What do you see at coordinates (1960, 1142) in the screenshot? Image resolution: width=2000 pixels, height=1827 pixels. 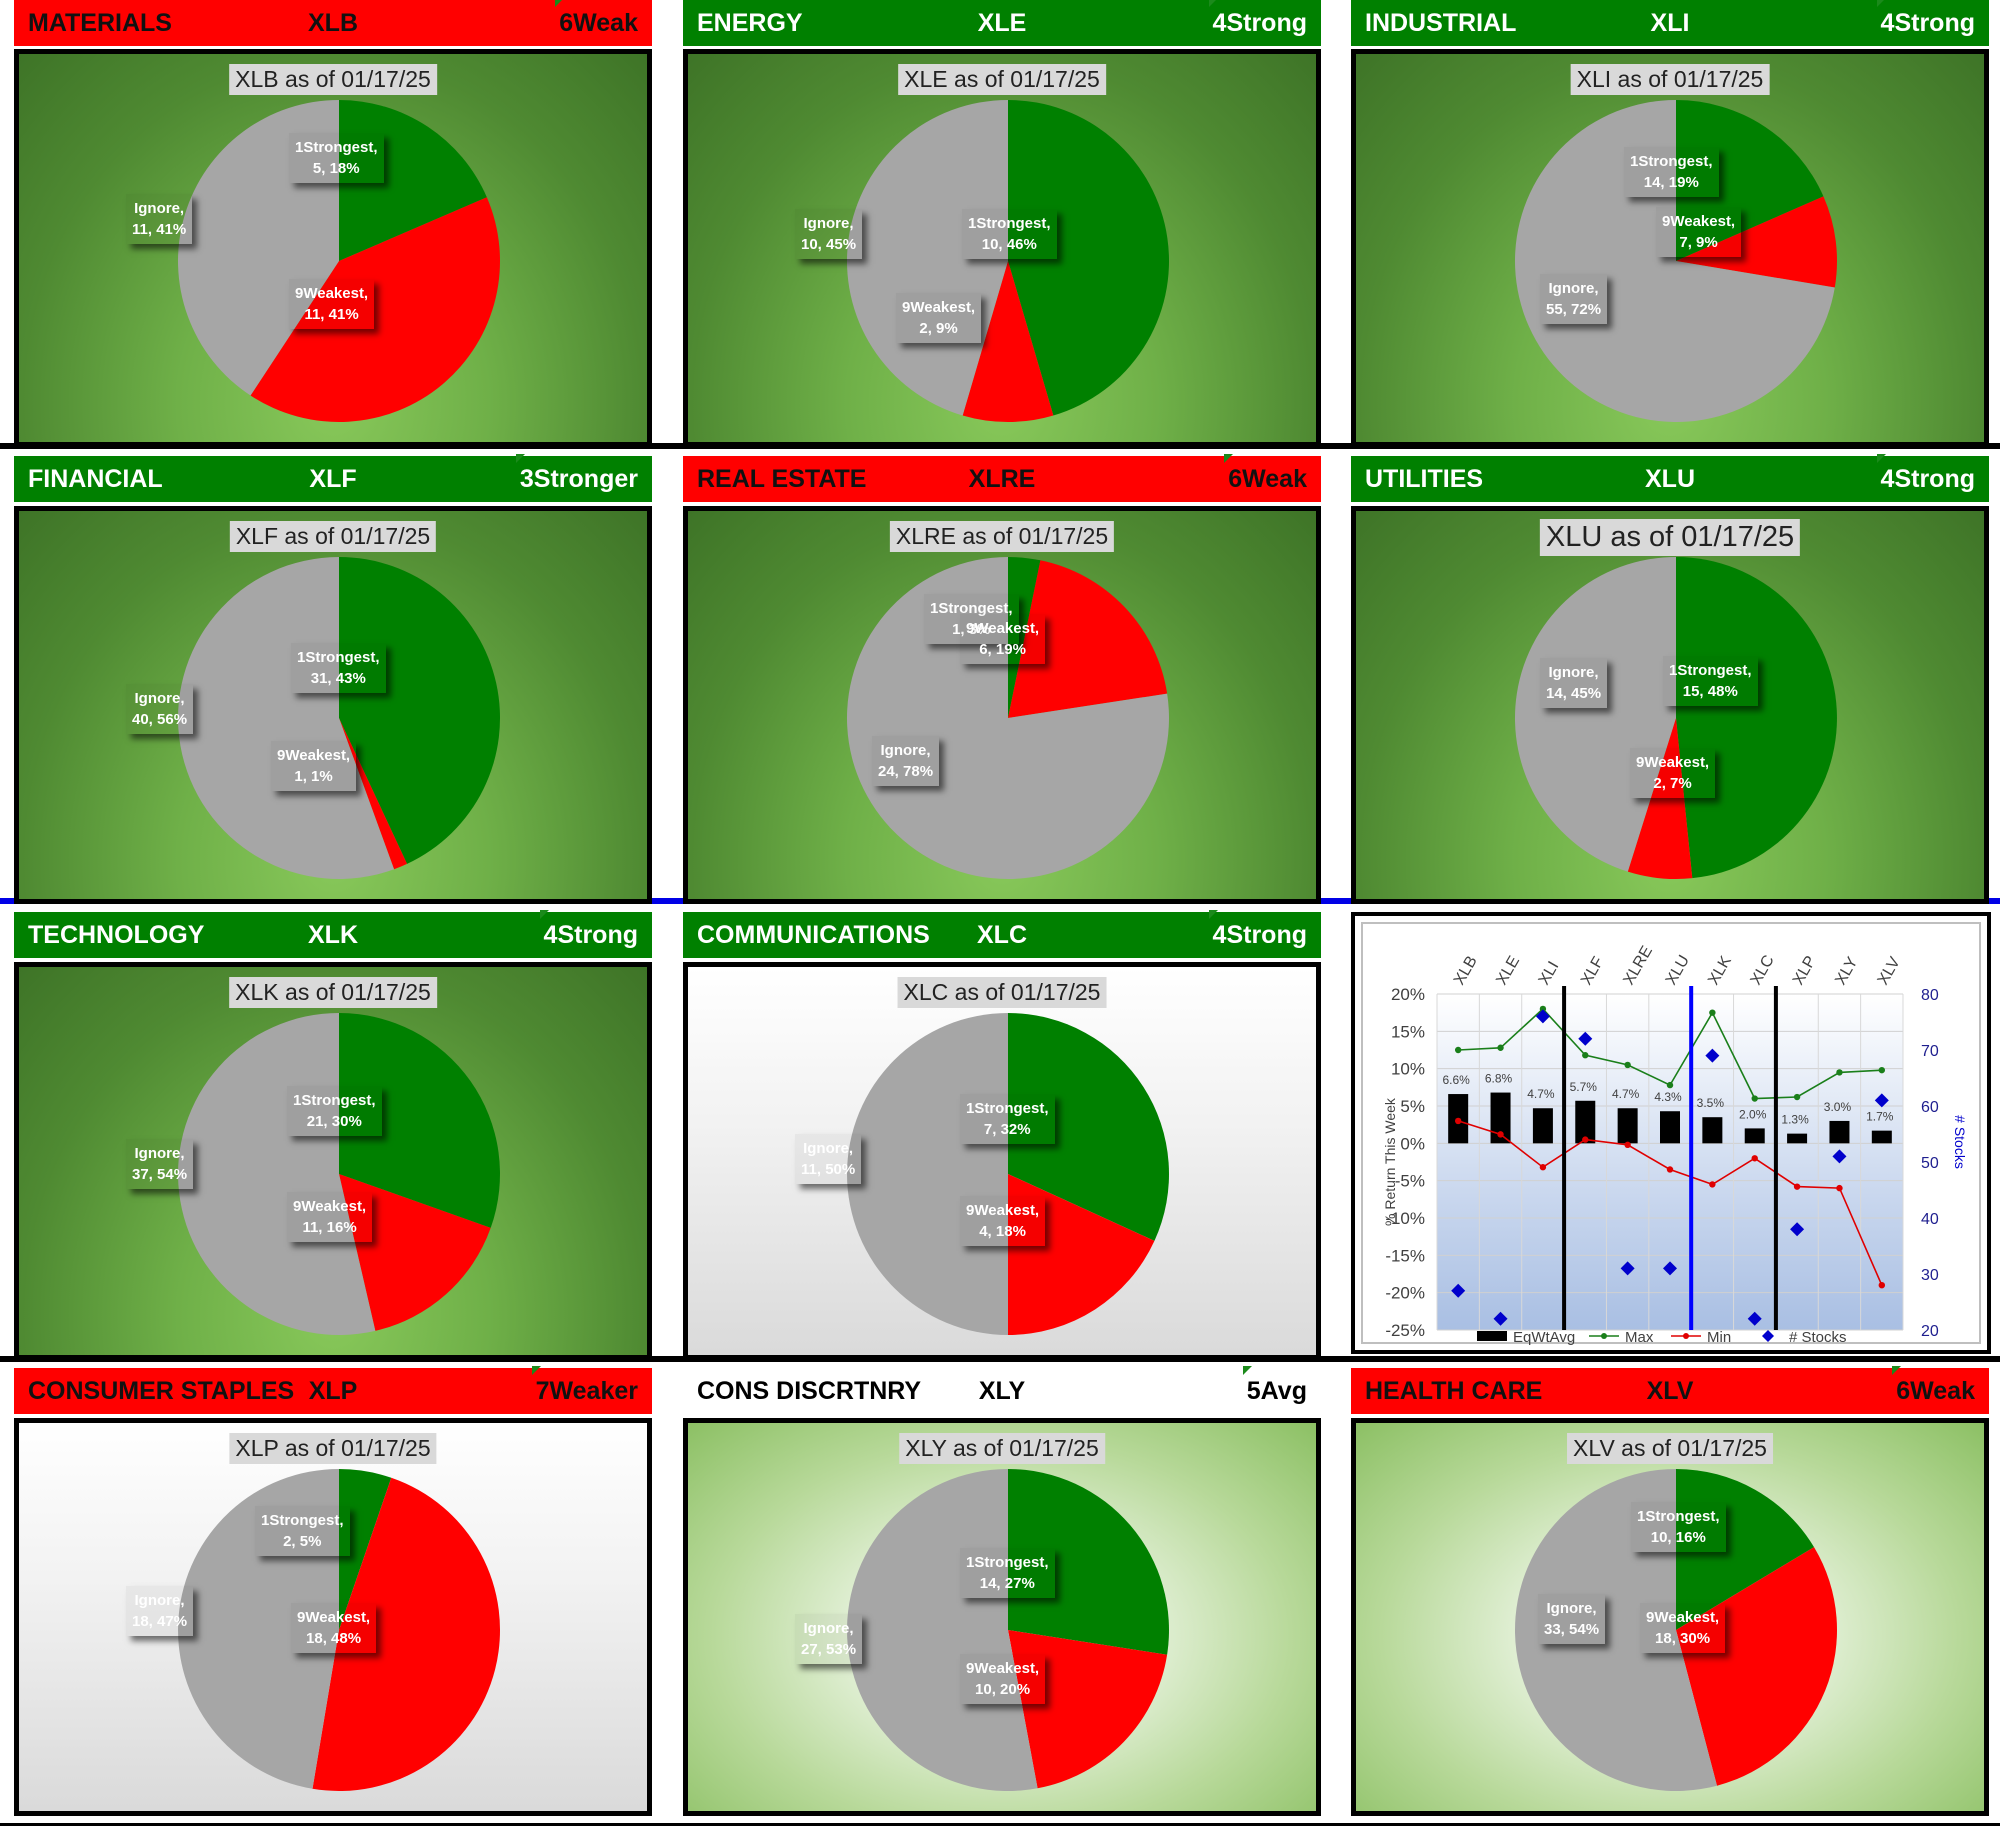 I see `y2-axis-title: # Stocks` at bounding box center [1960, 1142].